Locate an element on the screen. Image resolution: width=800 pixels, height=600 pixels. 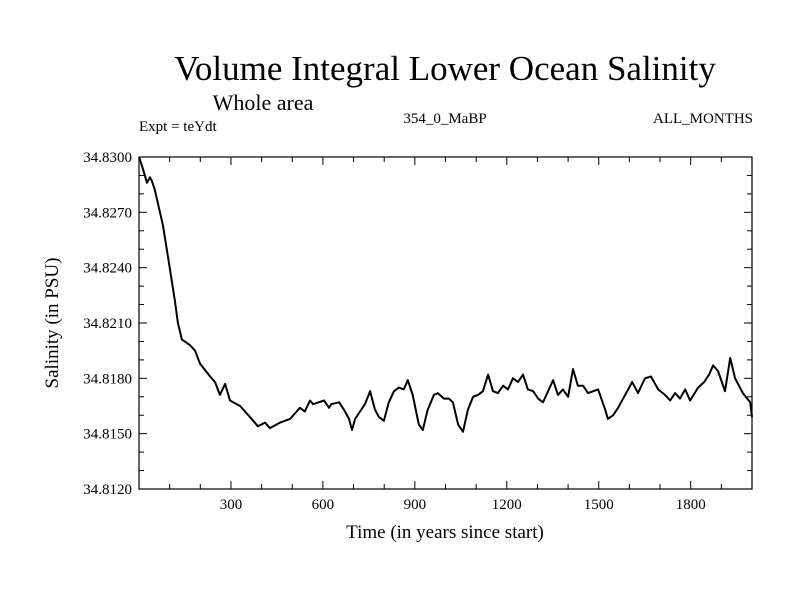
x-tick-label: 300 is located at coordinates (231, 505).